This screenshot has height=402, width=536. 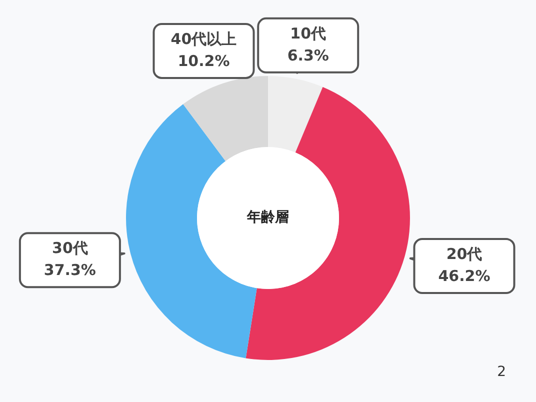 I want to click on data-label: 10.2%, so click(x=204, y=61).